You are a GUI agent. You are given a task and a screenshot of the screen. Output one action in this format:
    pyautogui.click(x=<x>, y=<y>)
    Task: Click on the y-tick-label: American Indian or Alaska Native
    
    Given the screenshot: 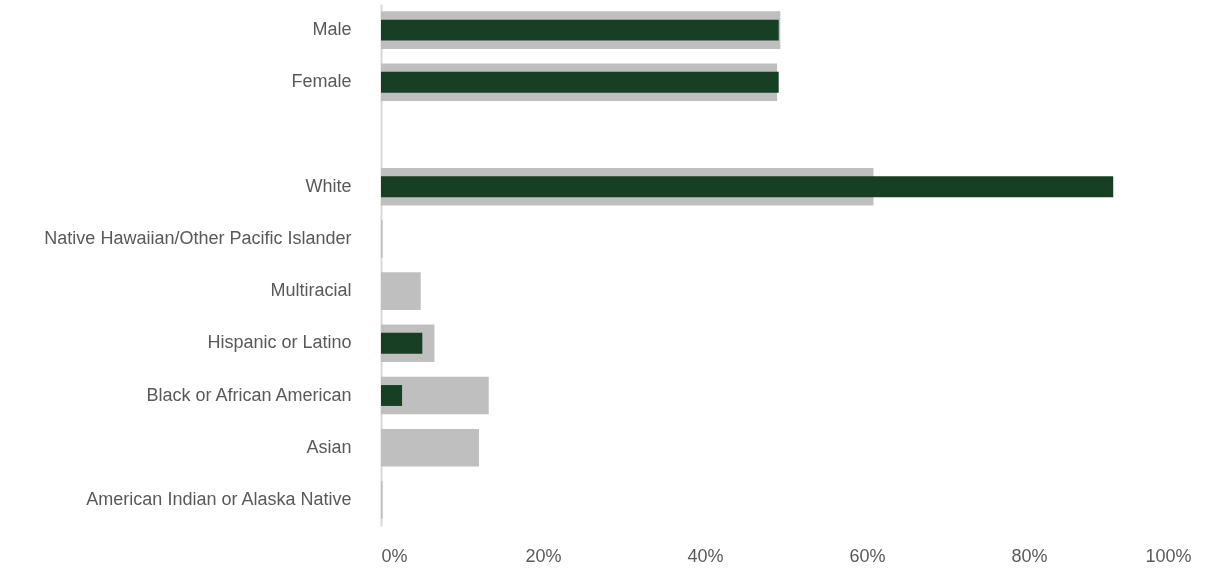 What is the action you would take?
    pyautogui.click(x=219, y=498)
    